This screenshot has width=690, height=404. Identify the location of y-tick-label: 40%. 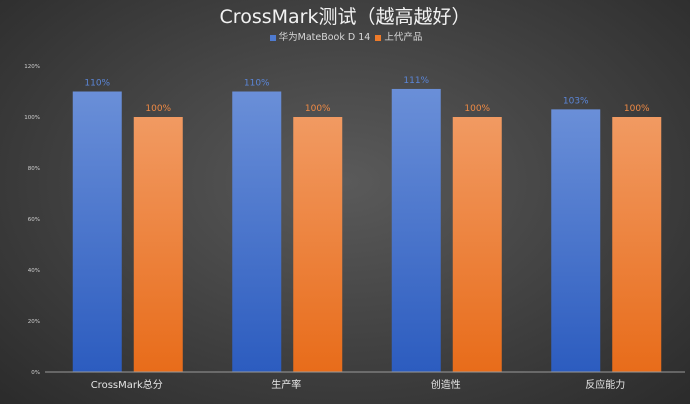
(34, 271).